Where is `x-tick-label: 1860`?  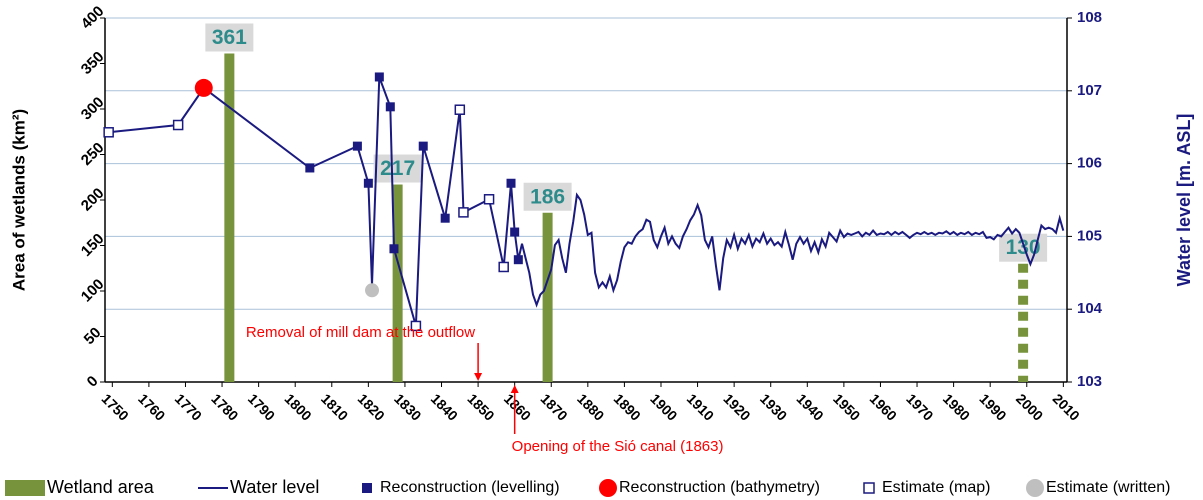
x-tick-label: 1860 is located at coordinates (517, 406).